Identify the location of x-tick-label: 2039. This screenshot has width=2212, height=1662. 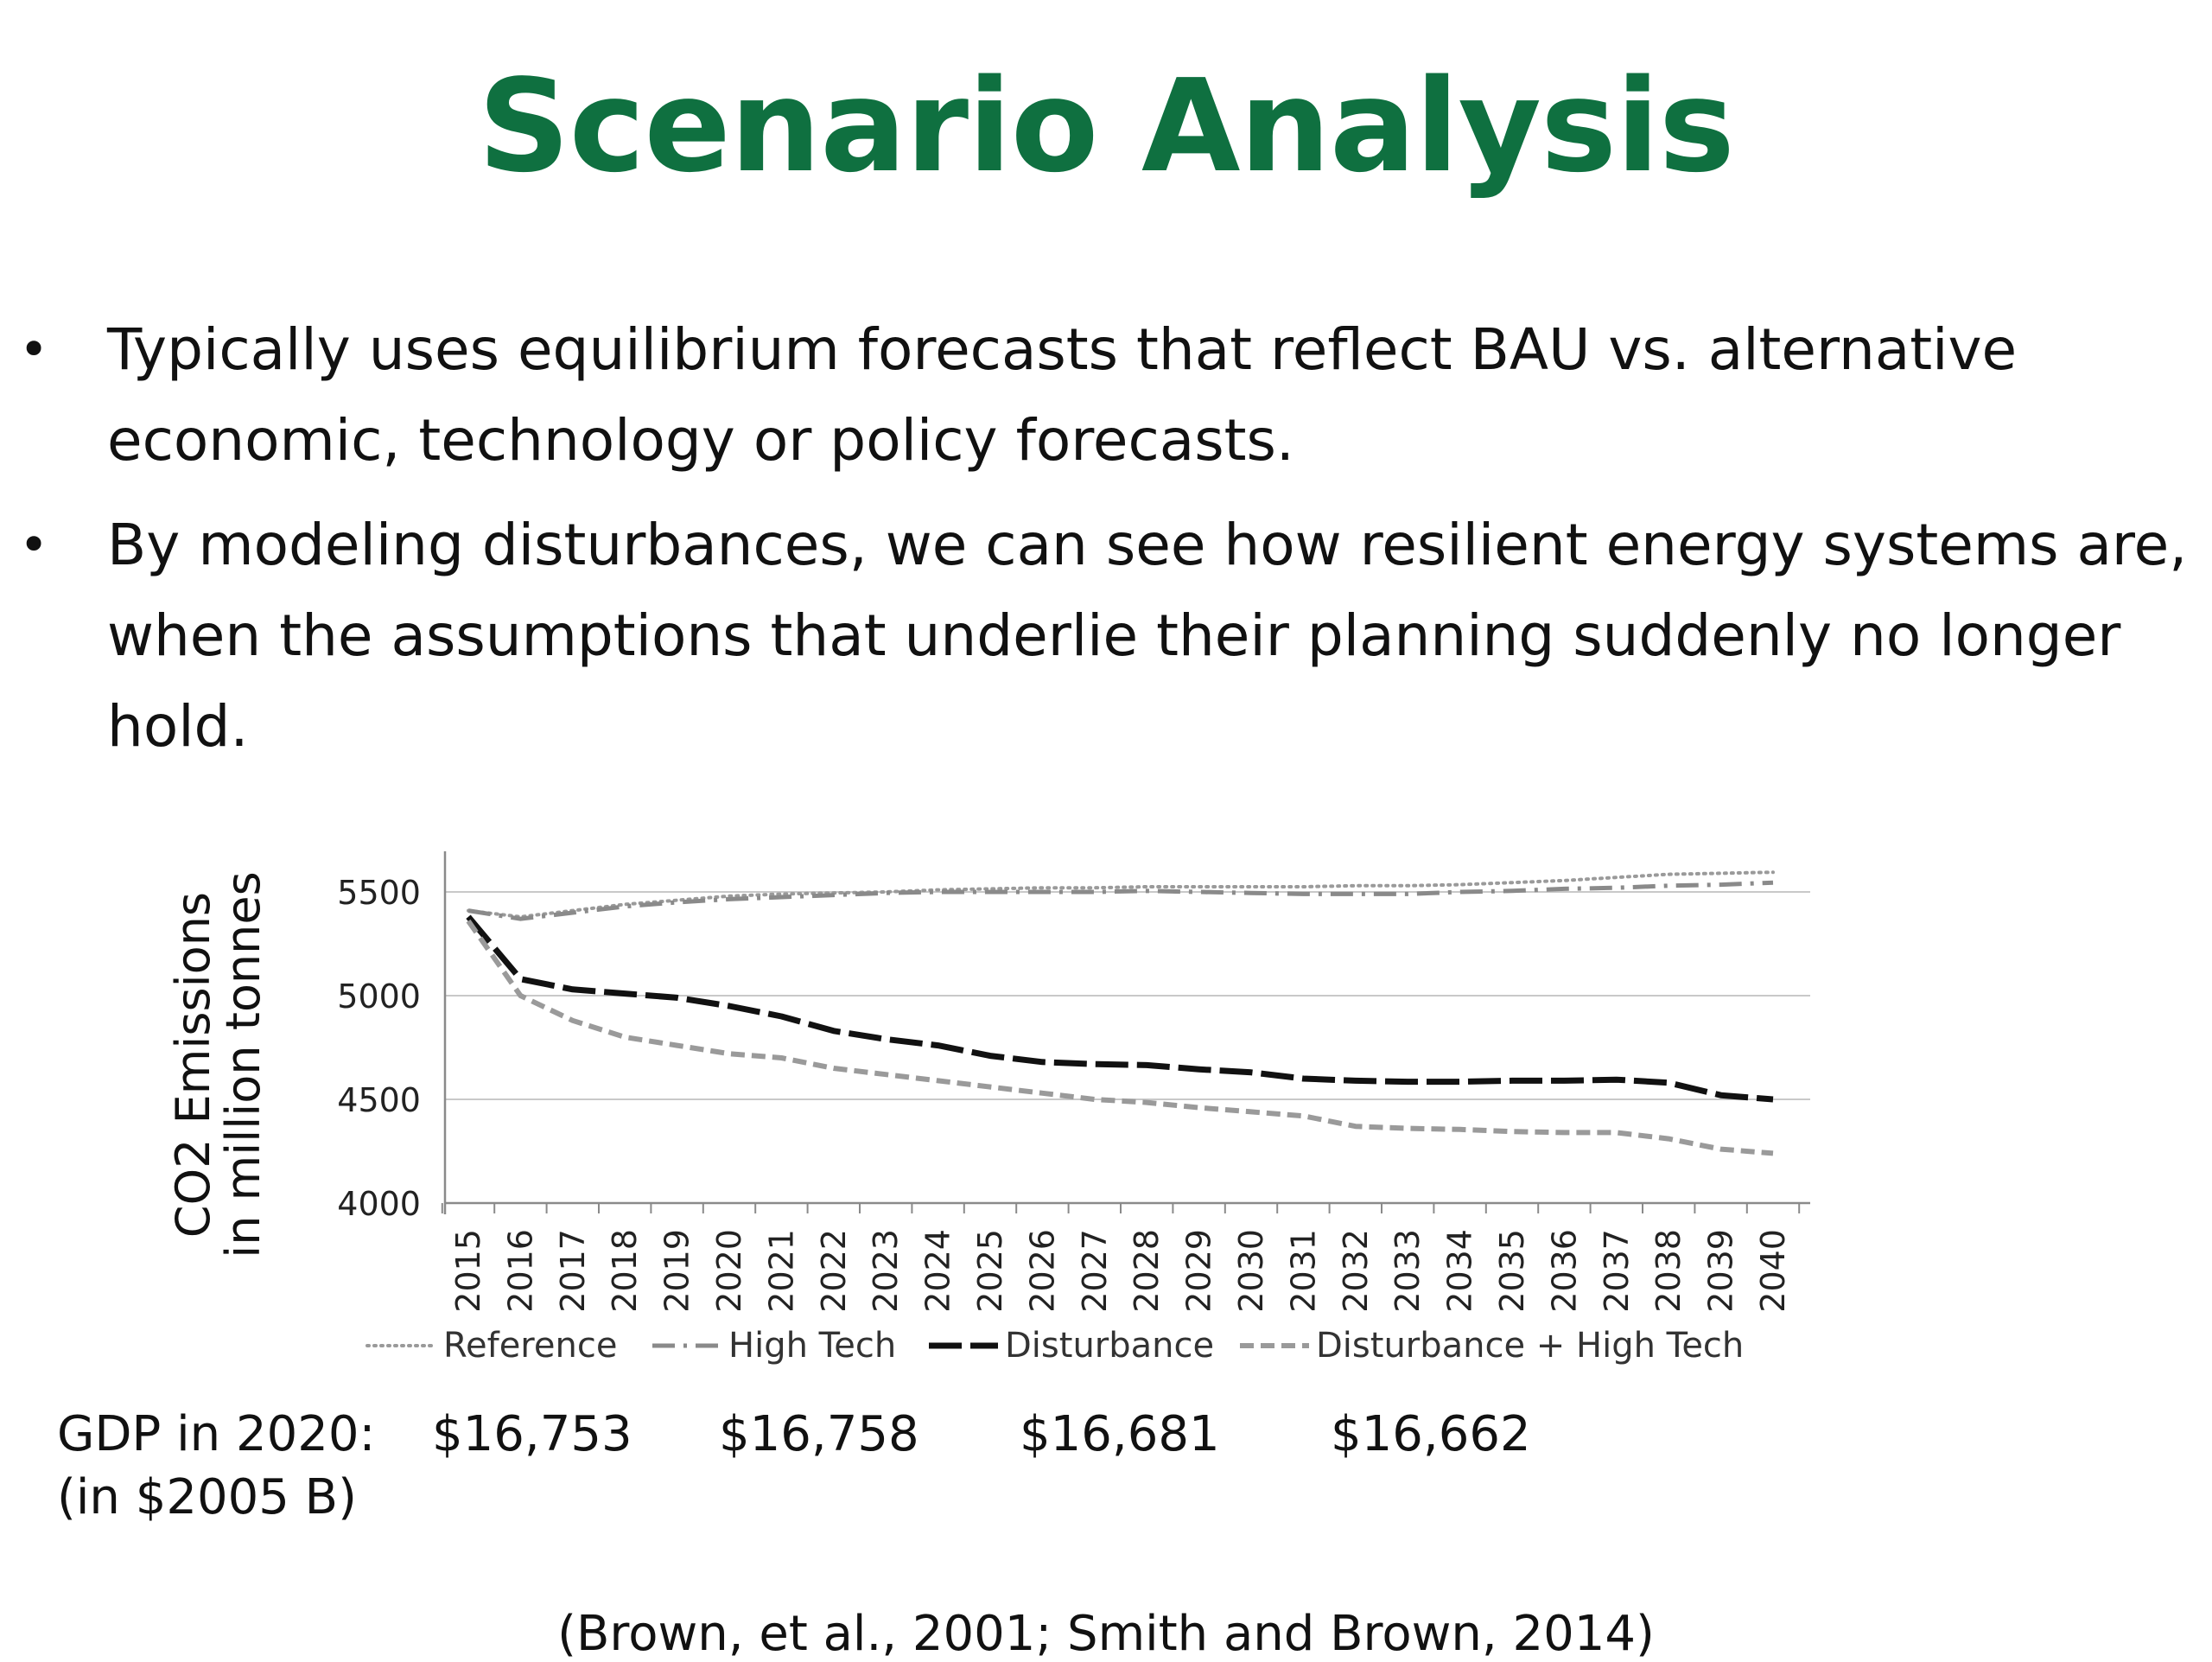
(1721, 1271).